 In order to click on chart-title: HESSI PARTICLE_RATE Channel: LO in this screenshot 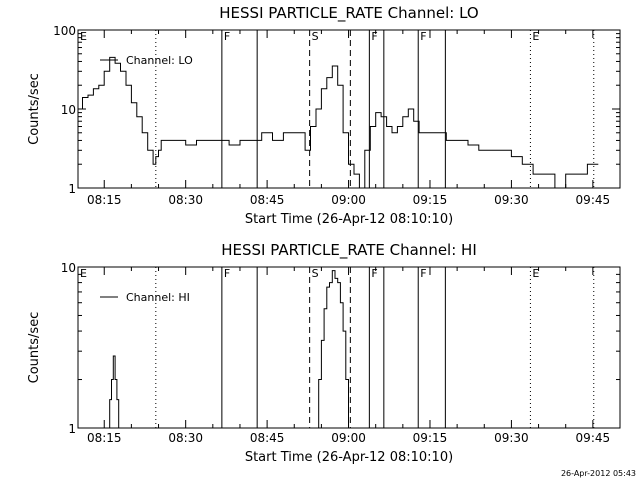, I will do `click(348, 13)`.